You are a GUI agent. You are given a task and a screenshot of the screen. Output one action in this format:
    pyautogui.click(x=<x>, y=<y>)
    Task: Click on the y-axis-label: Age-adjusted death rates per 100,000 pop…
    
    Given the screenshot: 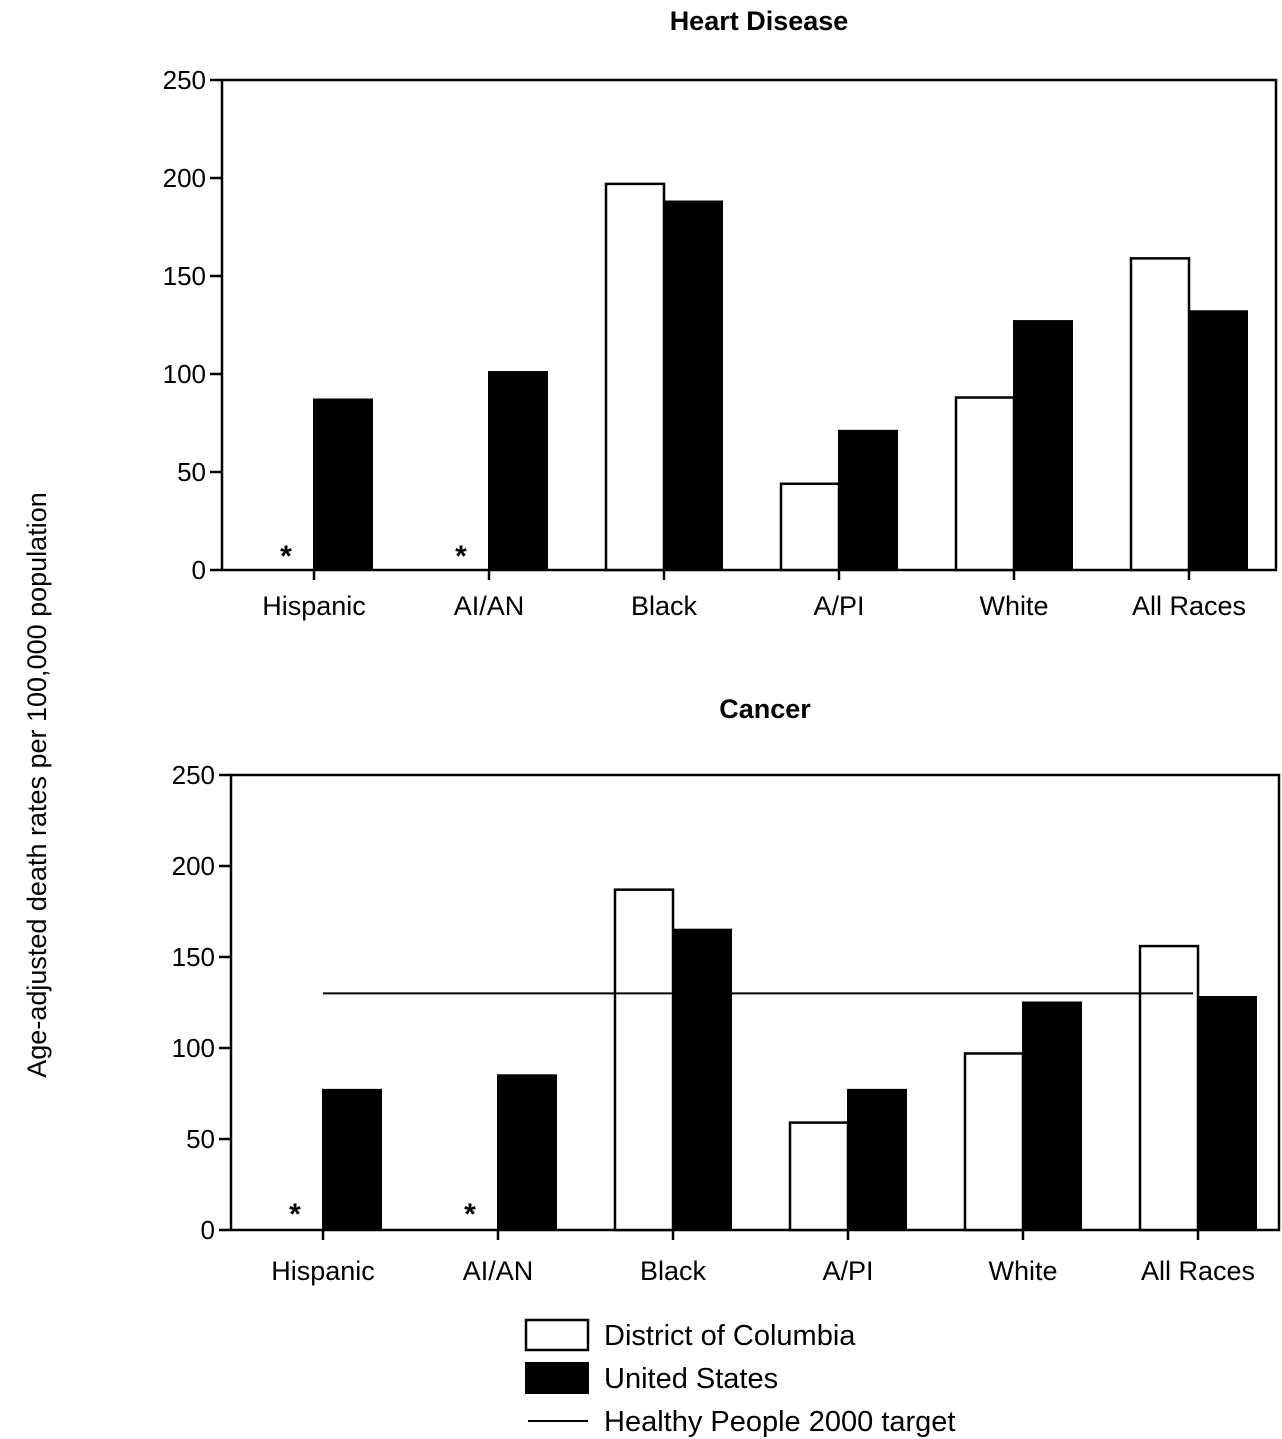 What is the action you would take?
    pyautogui.click(x=37, y=784)
    